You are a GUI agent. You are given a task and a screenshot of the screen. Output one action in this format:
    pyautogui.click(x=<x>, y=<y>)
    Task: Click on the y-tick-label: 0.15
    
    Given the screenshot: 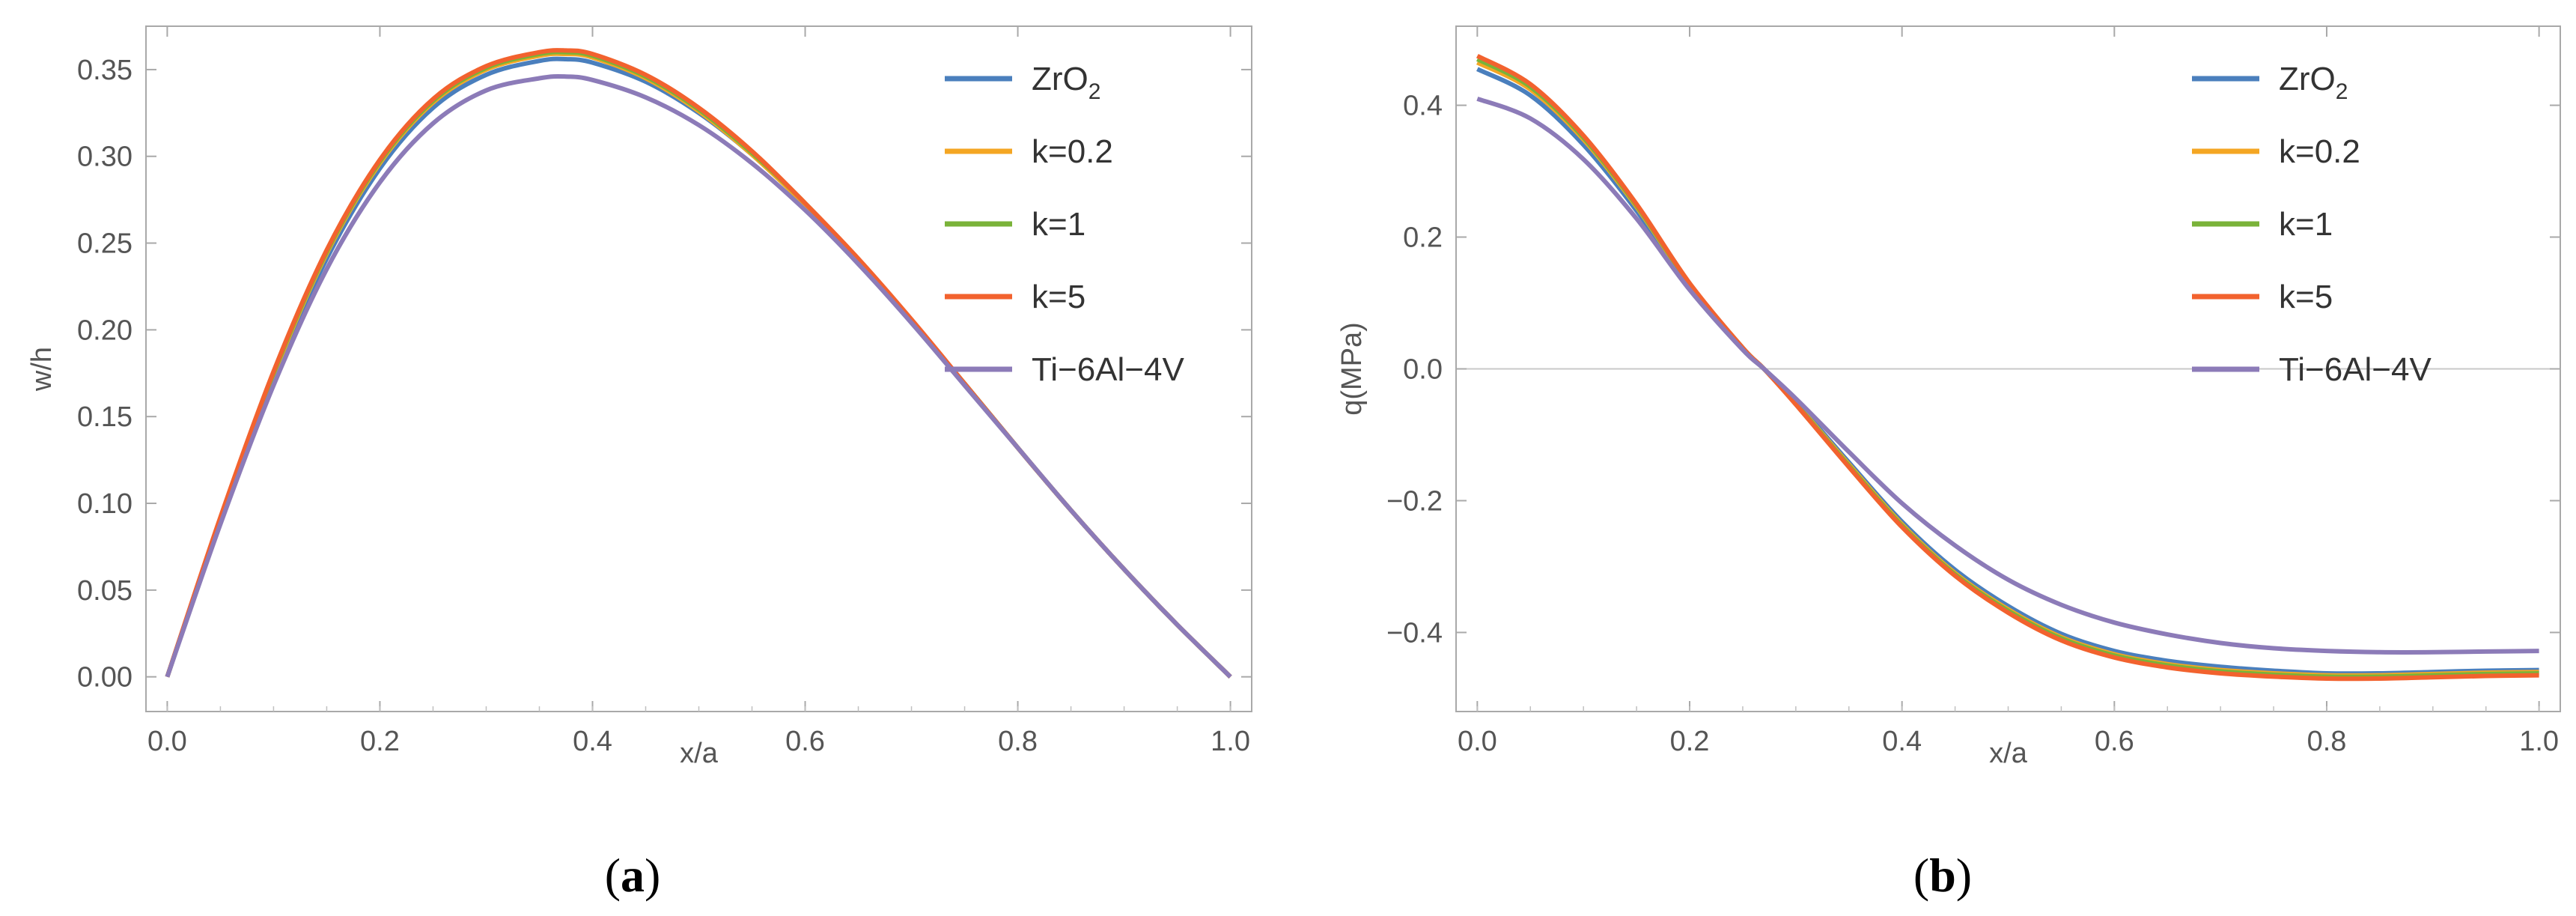 What is the action you would take?
    pyautogui.click(x=105, y=417)
    